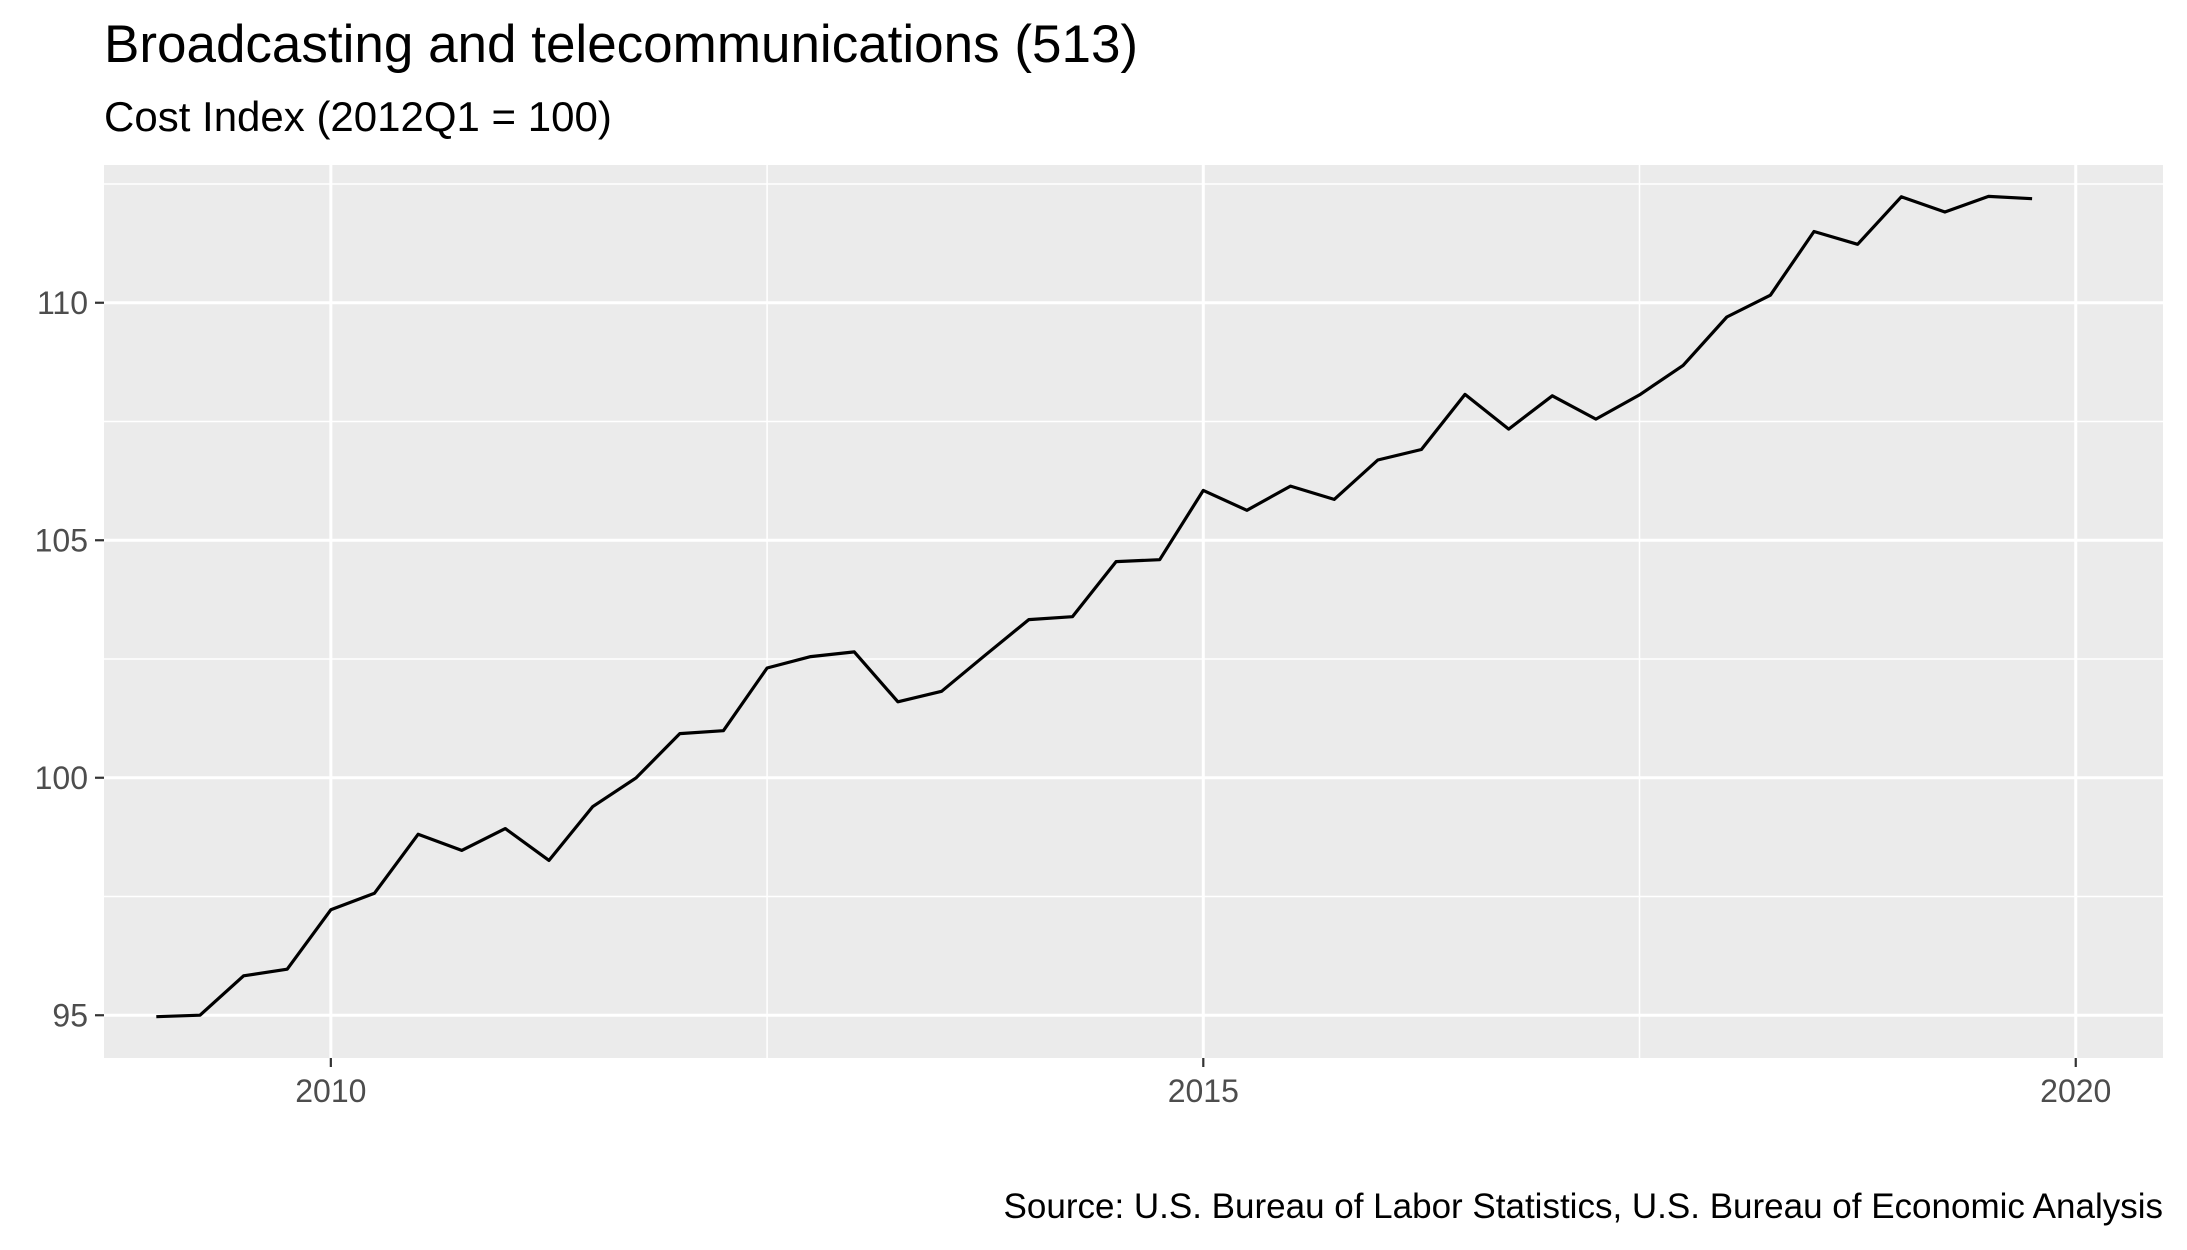 The width and height of the screenshot is (2187, 1250). Describe the element at coordinates (358, 116) in the screenshot. I see `chart-subtitle: Cost Index (2012Q1 = 100)` at that location.